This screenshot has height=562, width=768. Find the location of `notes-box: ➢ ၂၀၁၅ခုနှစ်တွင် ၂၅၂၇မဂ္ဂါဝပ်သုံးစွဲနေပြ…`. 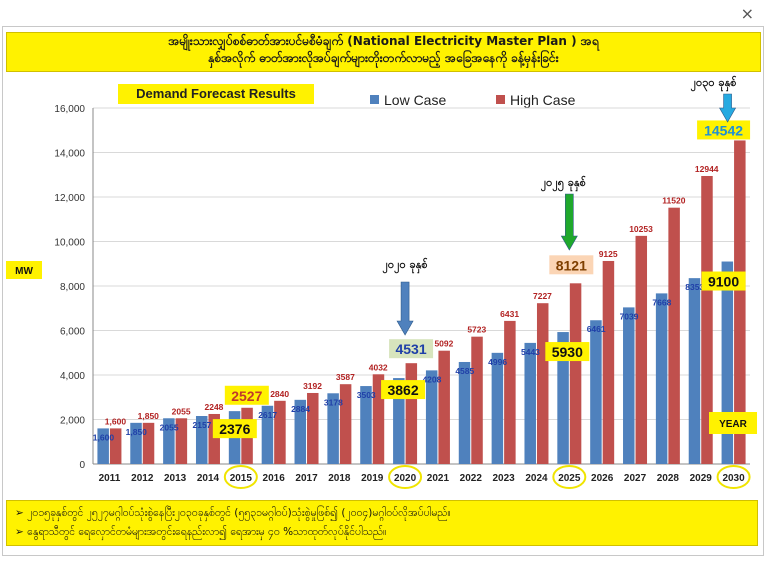

notes-box: ➢ ၂၀၁၅ခုနှစ်တွင် ၂၅၂၇မဂ္ဂါဝပ်သုံးစွဲနေပြ… is located at coordinates (382, 523).